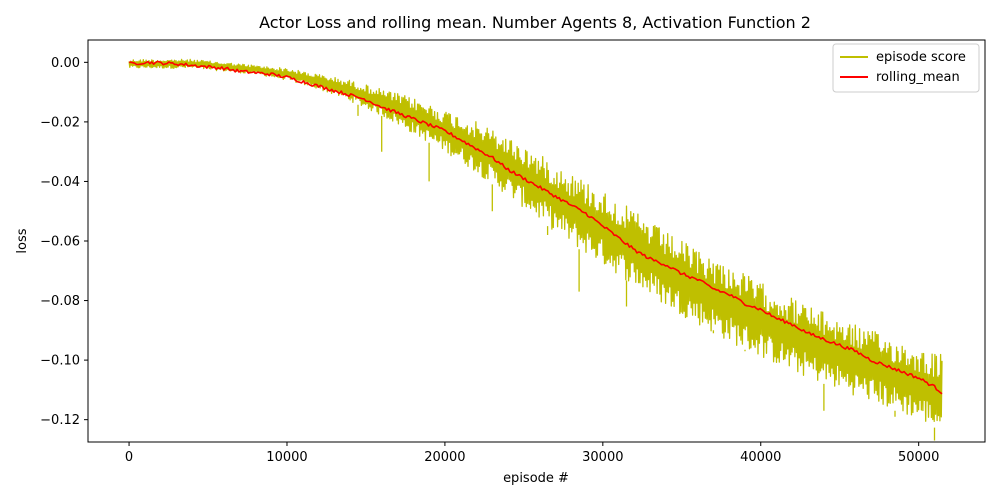  What do you see at coordinates (602, 457) in the screenshot?
I see `x-tick-label: 30000` at bounding box center [602, 457].